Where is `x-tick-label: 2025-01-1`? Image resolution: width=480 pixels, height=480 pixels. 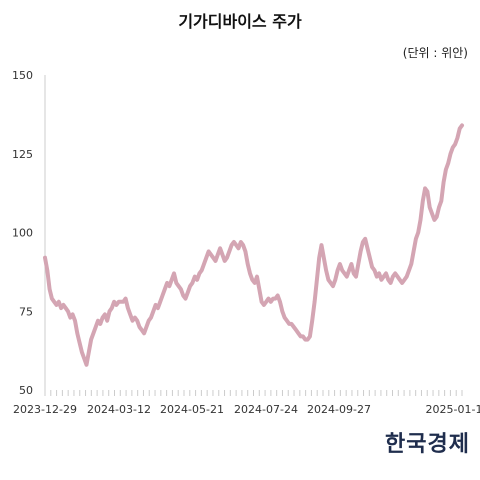 x-tick-label: 2025-01-1 is located at coordinates (453, 409).